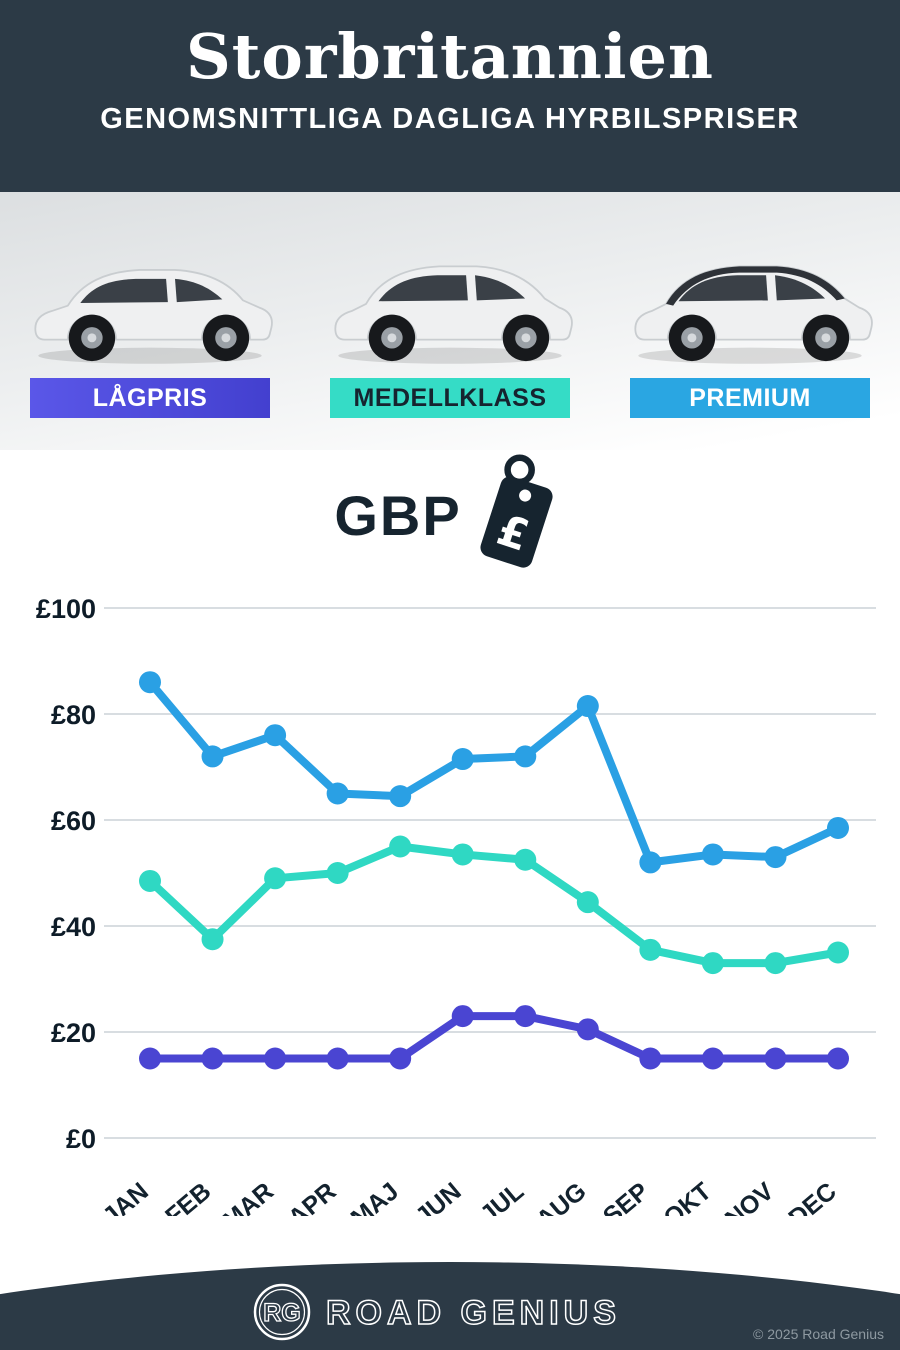  I want to click on y-axis-tick-label: £100, so click(66, 609).